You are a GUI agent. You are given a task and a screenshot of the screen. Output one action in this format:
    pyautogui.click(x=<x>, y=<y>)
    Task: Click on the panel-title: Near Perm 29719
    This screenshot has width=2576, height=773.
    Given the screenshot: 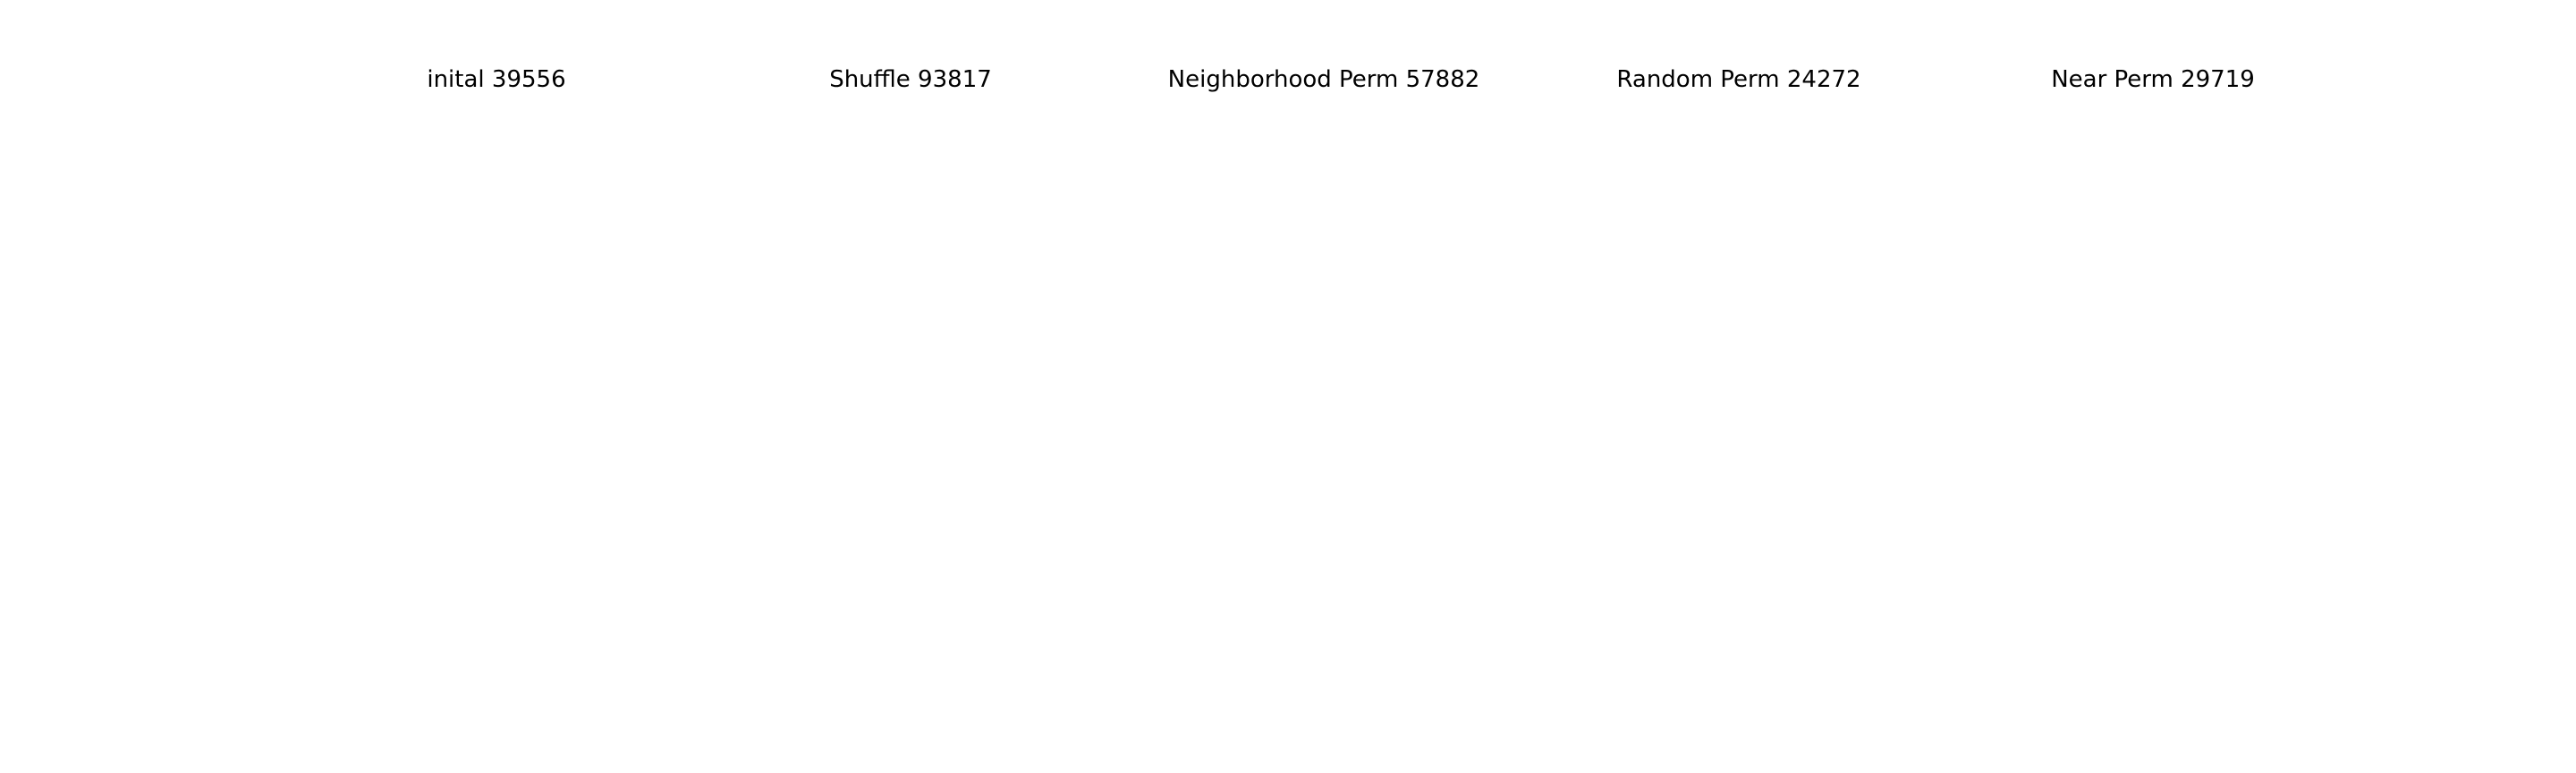 What is the action you would take?
    pyautogui.click(x=2153, y=79)
    